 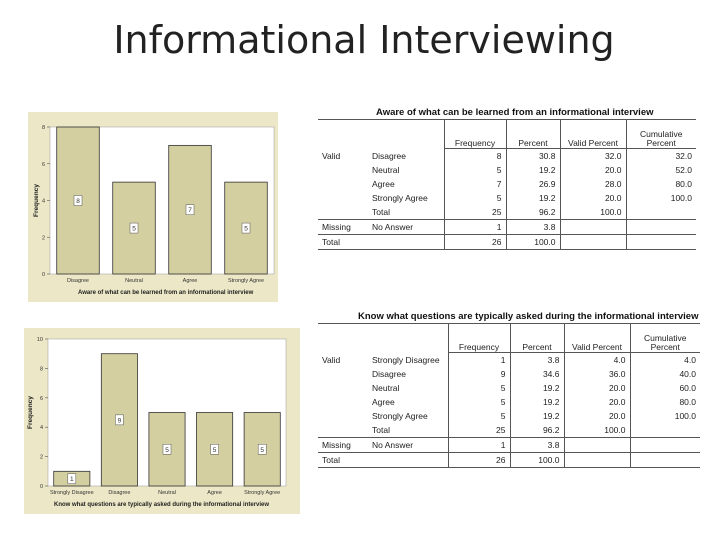 I want to click on bar-strongly-agree, so click(x=246, y=228).